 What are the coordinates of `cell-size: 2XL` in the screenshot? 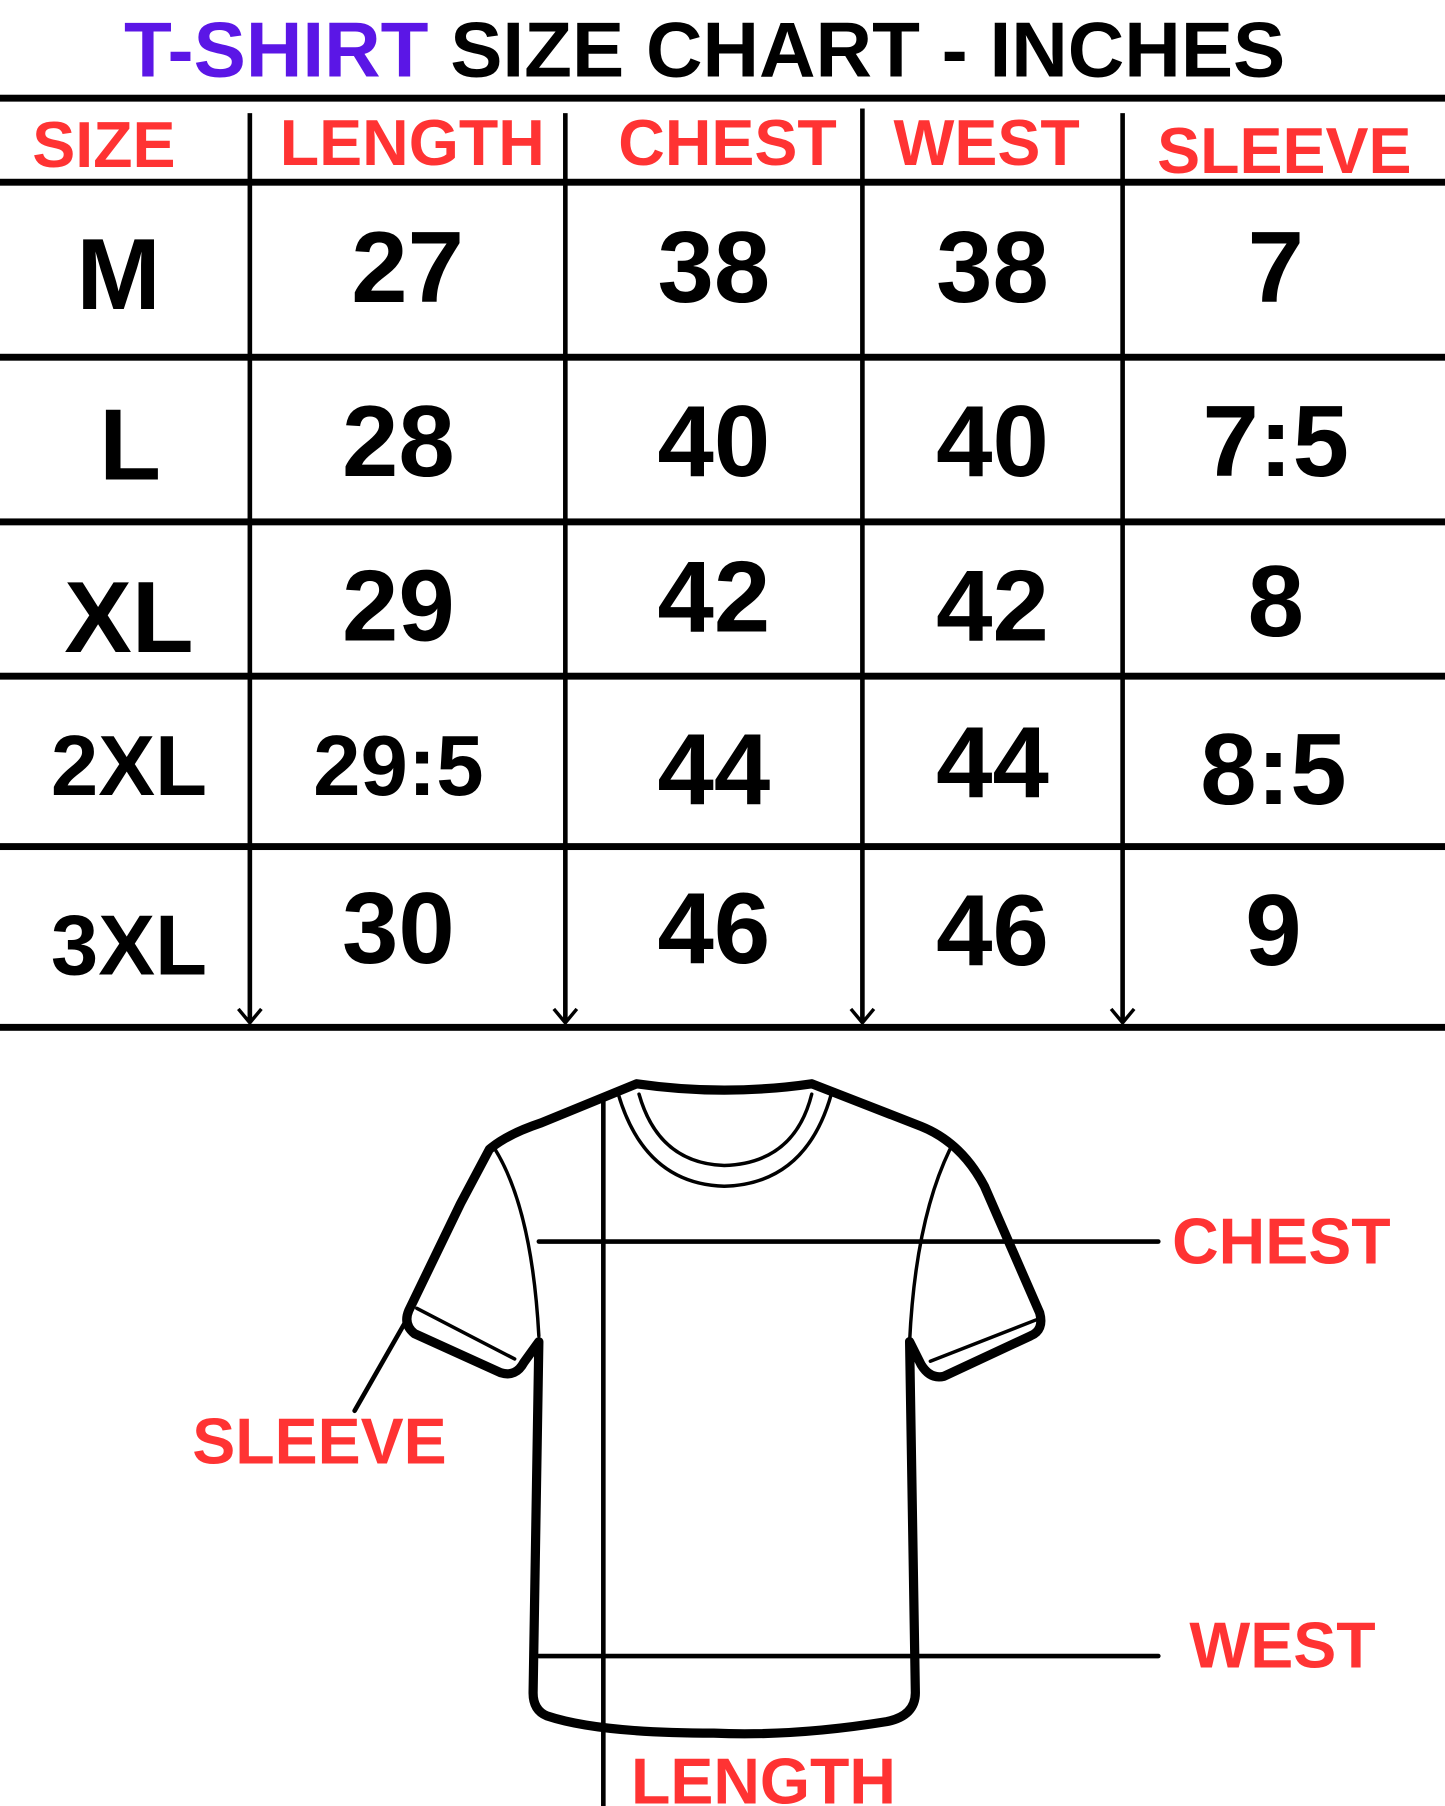 It's located at (129, 766).